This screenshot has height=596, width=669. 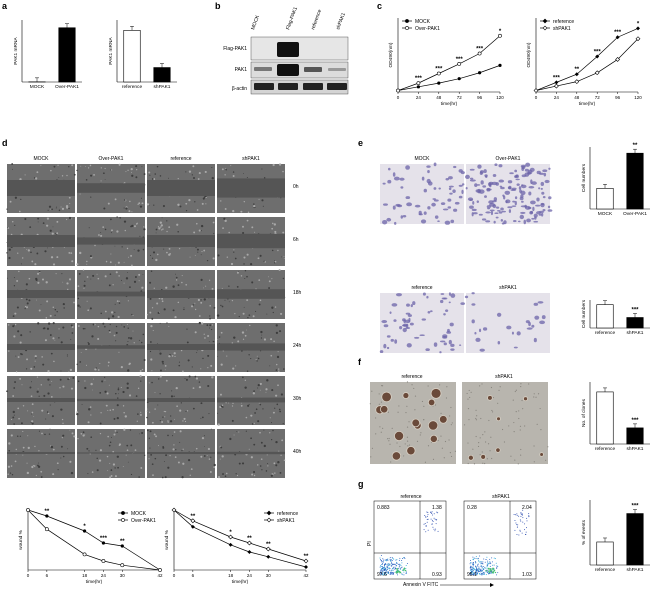 What do you see at coordinates (287, 514) in the screenshot?
I see `legend-label: reference` at bounding box center [287, 514].